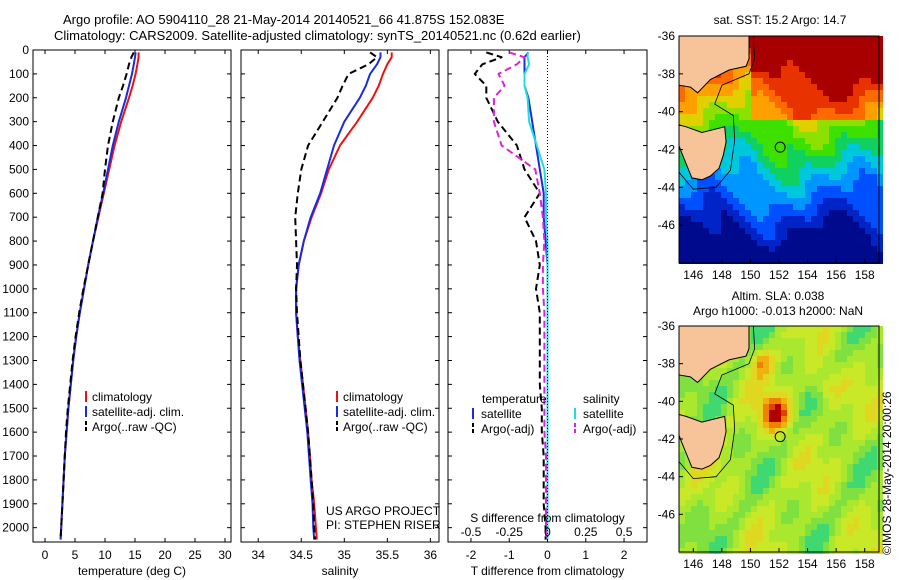 Image resolution: width=900 pixels, height=580 pixels. What do you see at coordinates (717, 112) in the screenshot?
I see `shelf-contour` at bounding box center [717, 112].